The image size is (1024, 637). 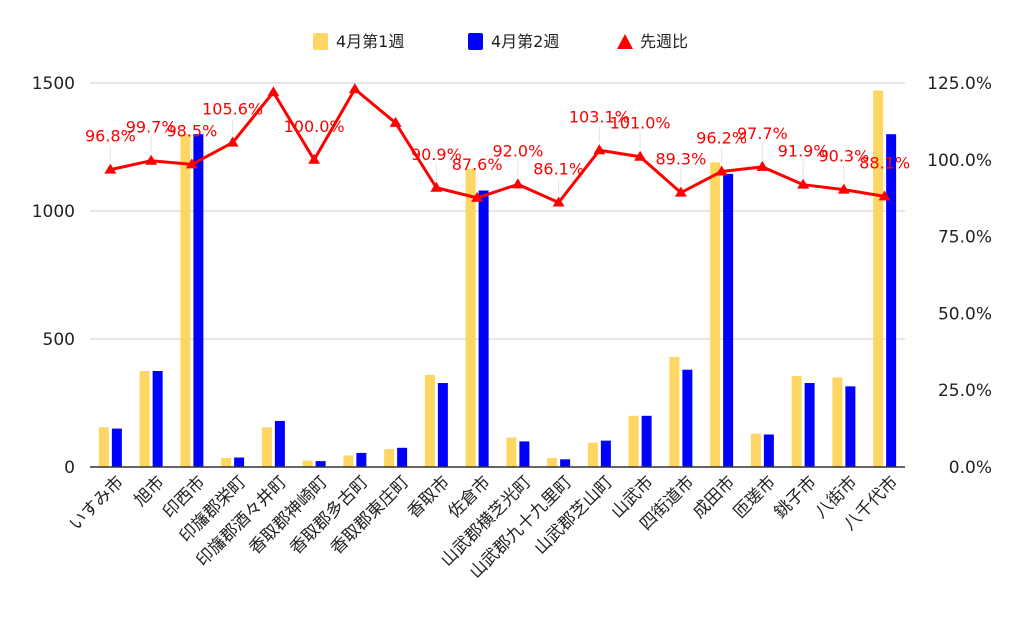 I want to click on legend-triangle-icon, so click(x=625, y=41).